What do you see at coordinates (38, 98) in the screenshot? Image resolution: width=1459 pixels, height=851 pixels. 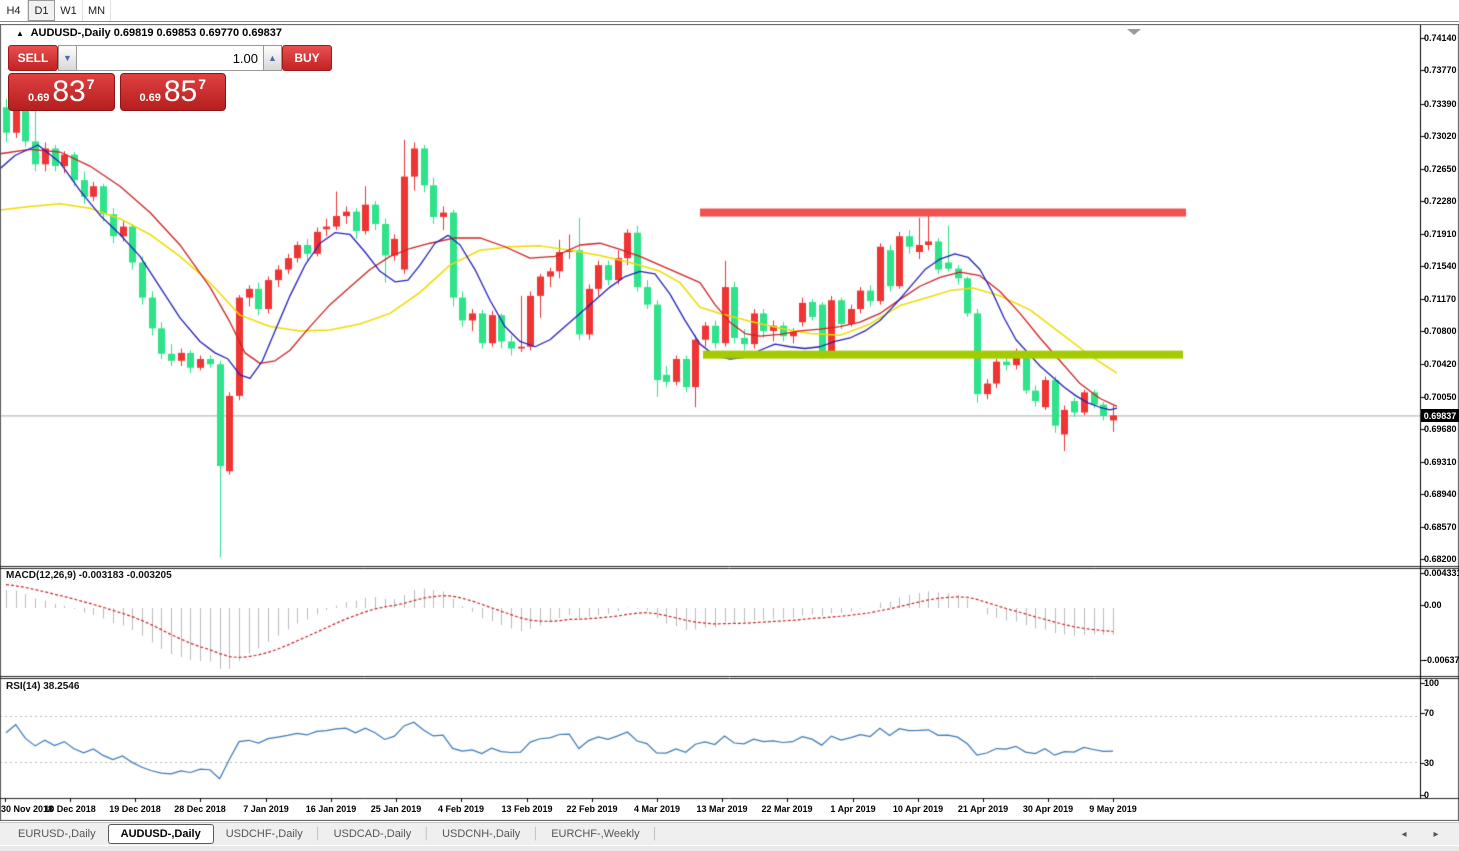 I see `sell-price-prefix: 0.69` at bounding box center [38, 98].